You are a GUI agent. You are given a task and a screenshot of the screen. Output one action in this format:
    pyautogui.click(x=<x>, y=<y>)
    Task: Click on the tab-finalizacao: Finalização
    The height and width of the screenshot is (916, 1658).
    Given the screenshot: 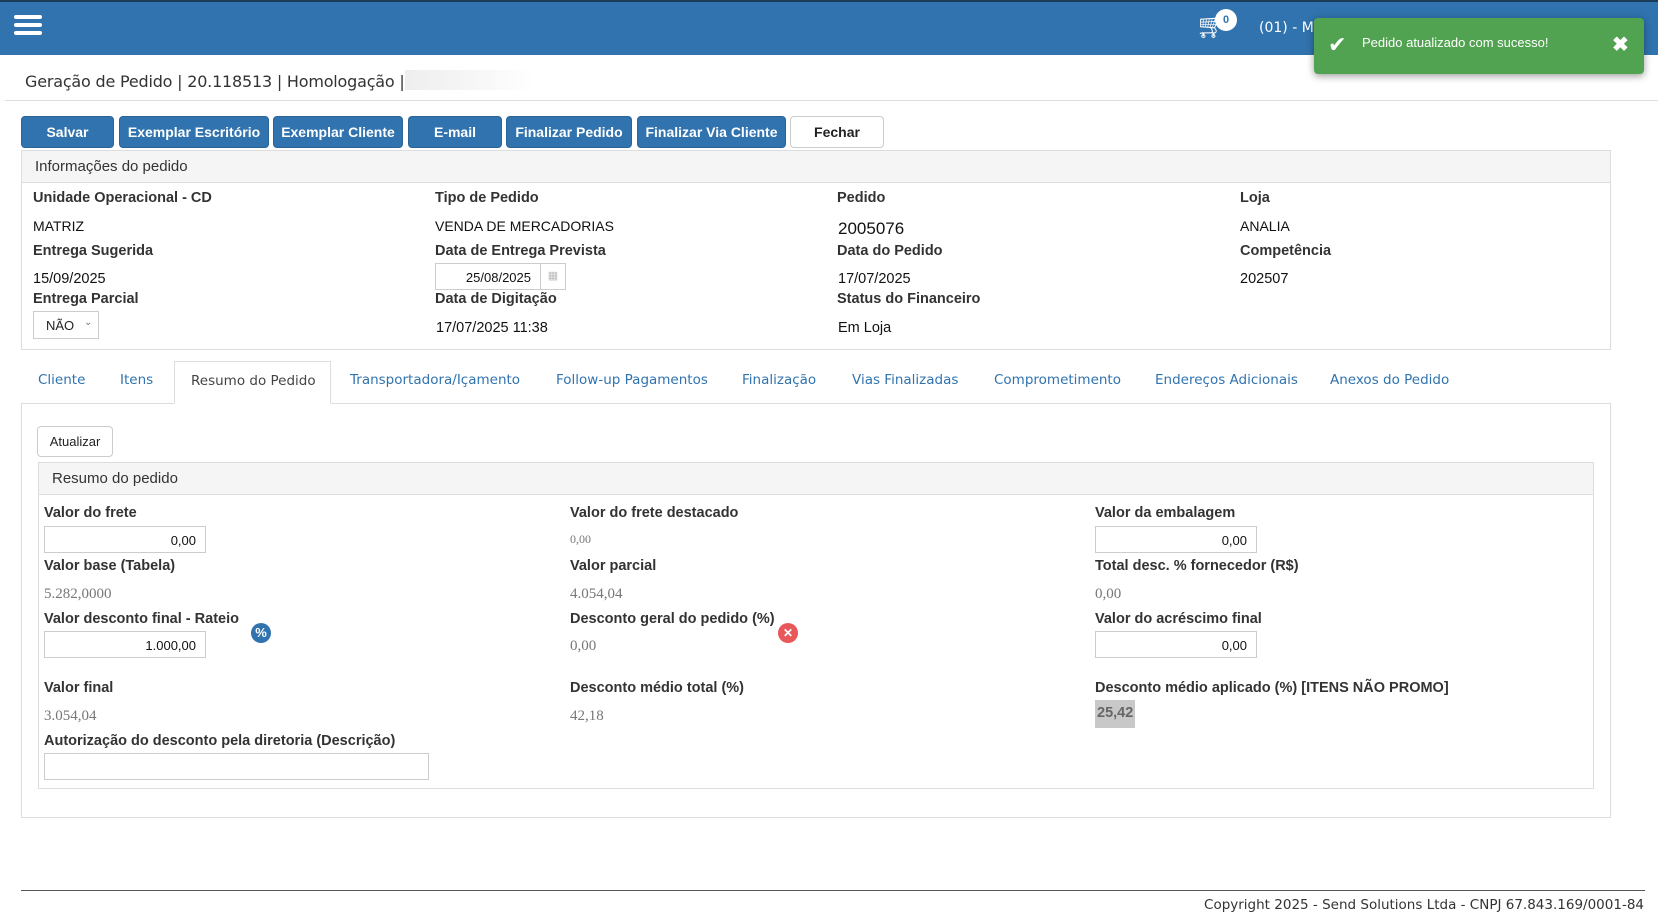 What is the action you would take?
    pyautogui.click(x=779, y=380)
    